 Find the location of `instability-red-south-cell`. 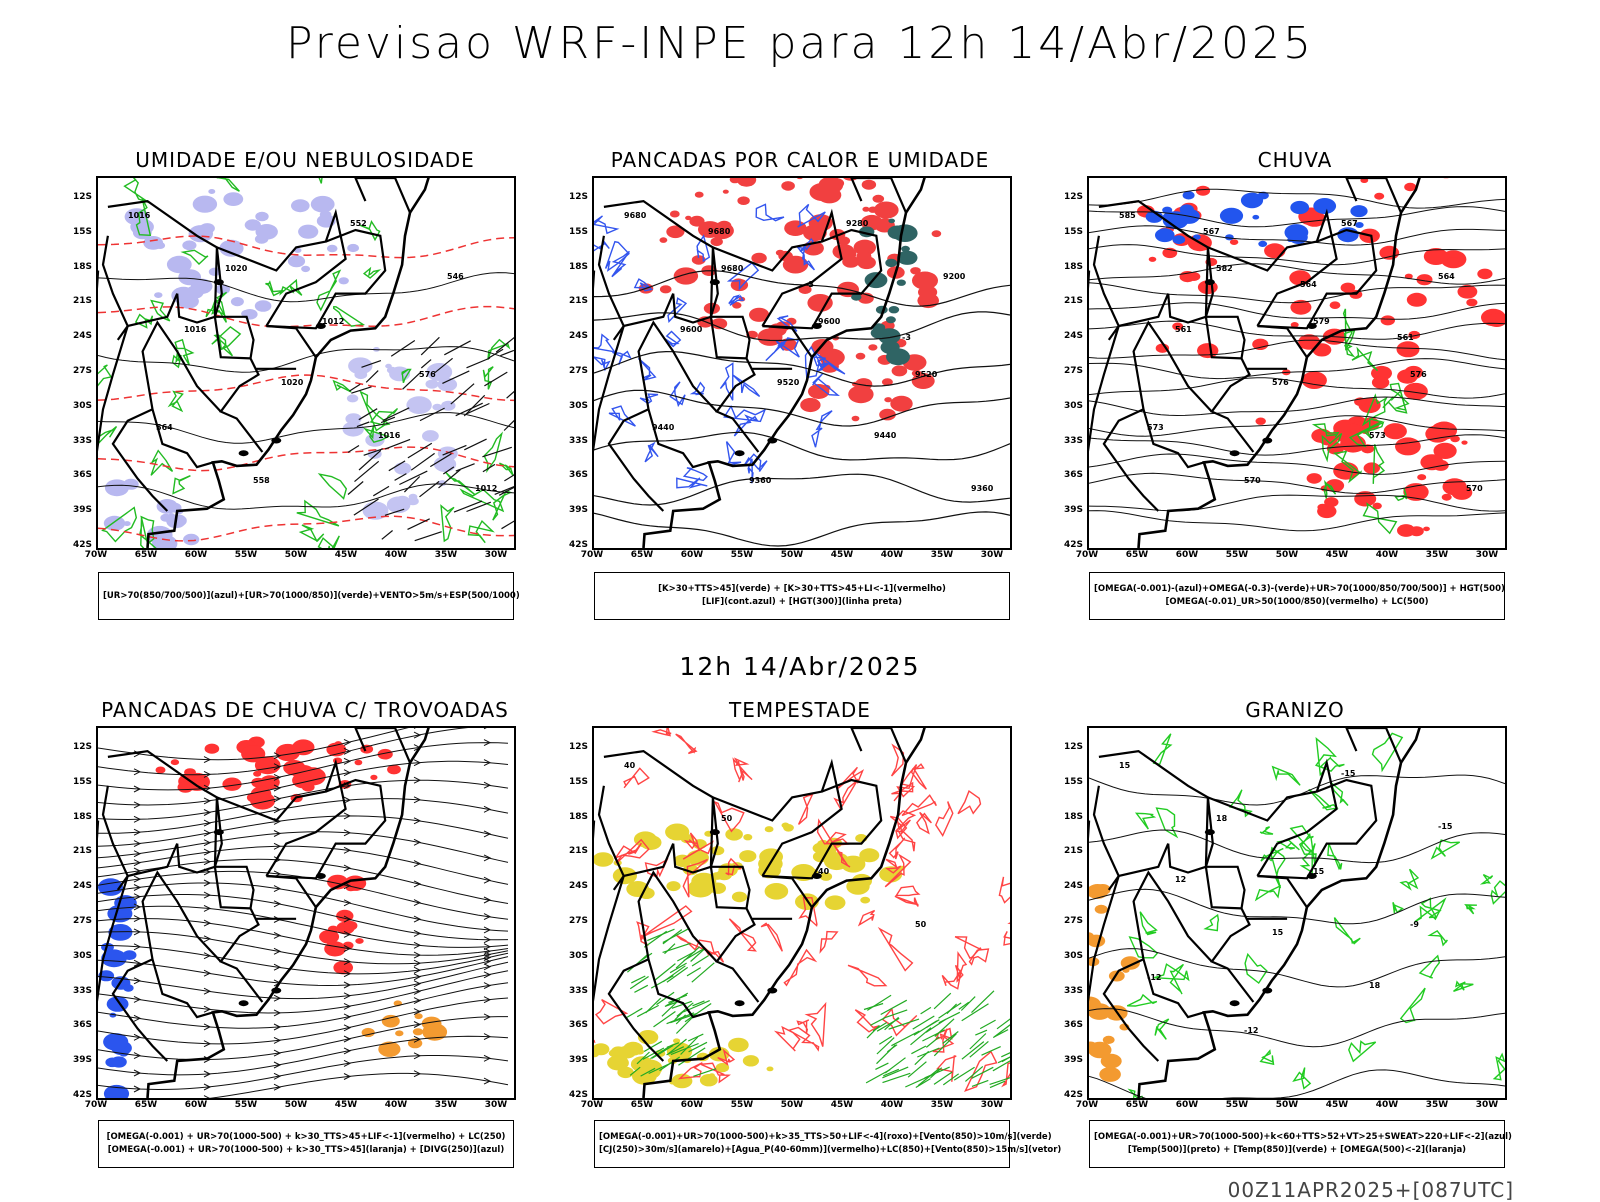

instability-red-south-cell is located at coordinates (888, 399).